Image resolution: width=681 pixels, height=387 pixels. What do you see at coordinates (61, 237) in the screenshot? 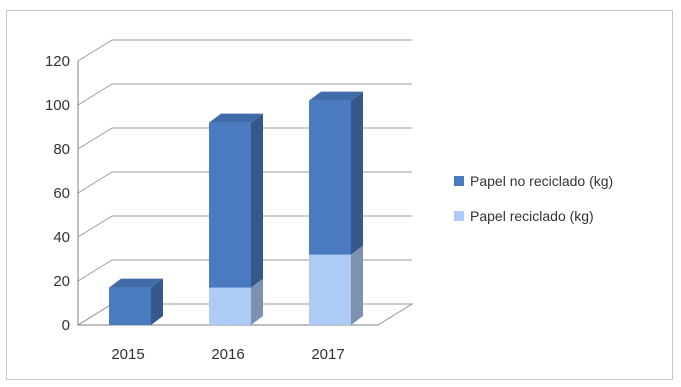
I see `y-tick-label: 40` at bounding box center [61, 237].